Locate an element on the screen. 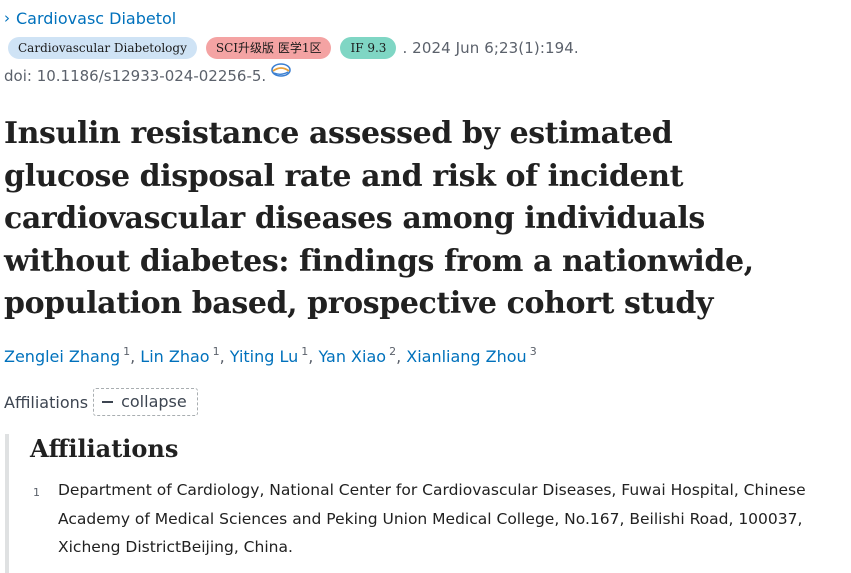 This screenshot has width=851, height=573. journal-link: › Cardiovasc Diabetol is located at coordinates (90, 18).